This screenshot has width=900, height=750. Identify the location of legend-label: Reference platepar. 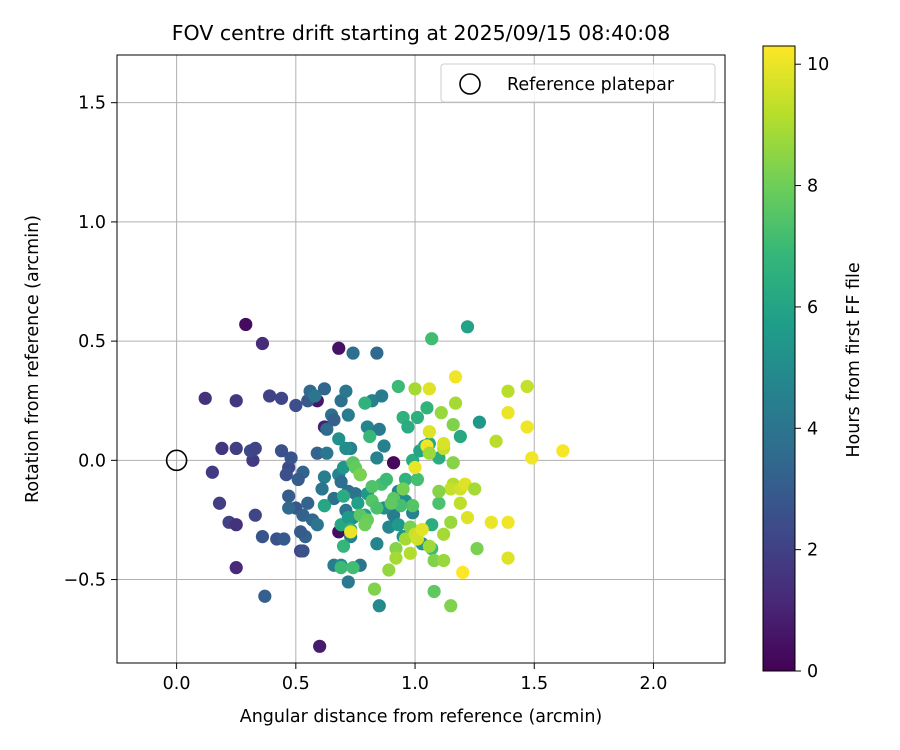
(591, 85).